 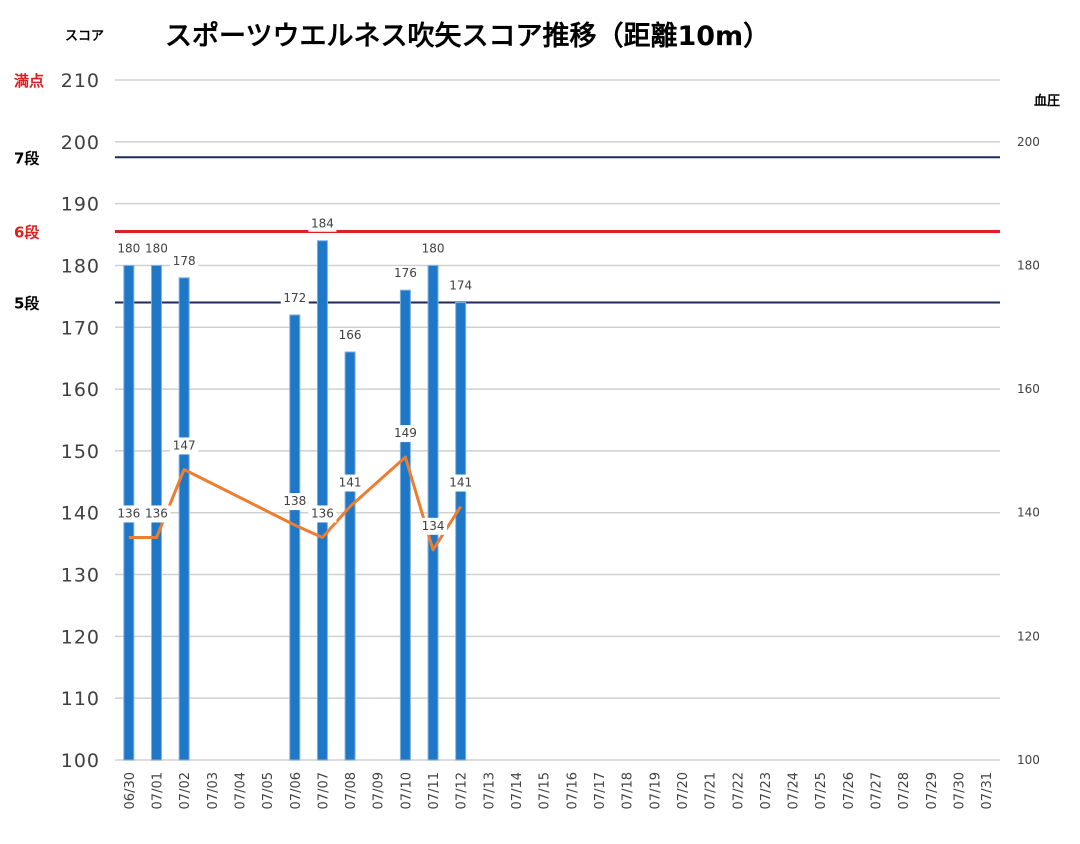 What do you see at coordinates (904, 790) in the screenshot?
I see `x-tick: 07/28` at bounding box center [904, 790].